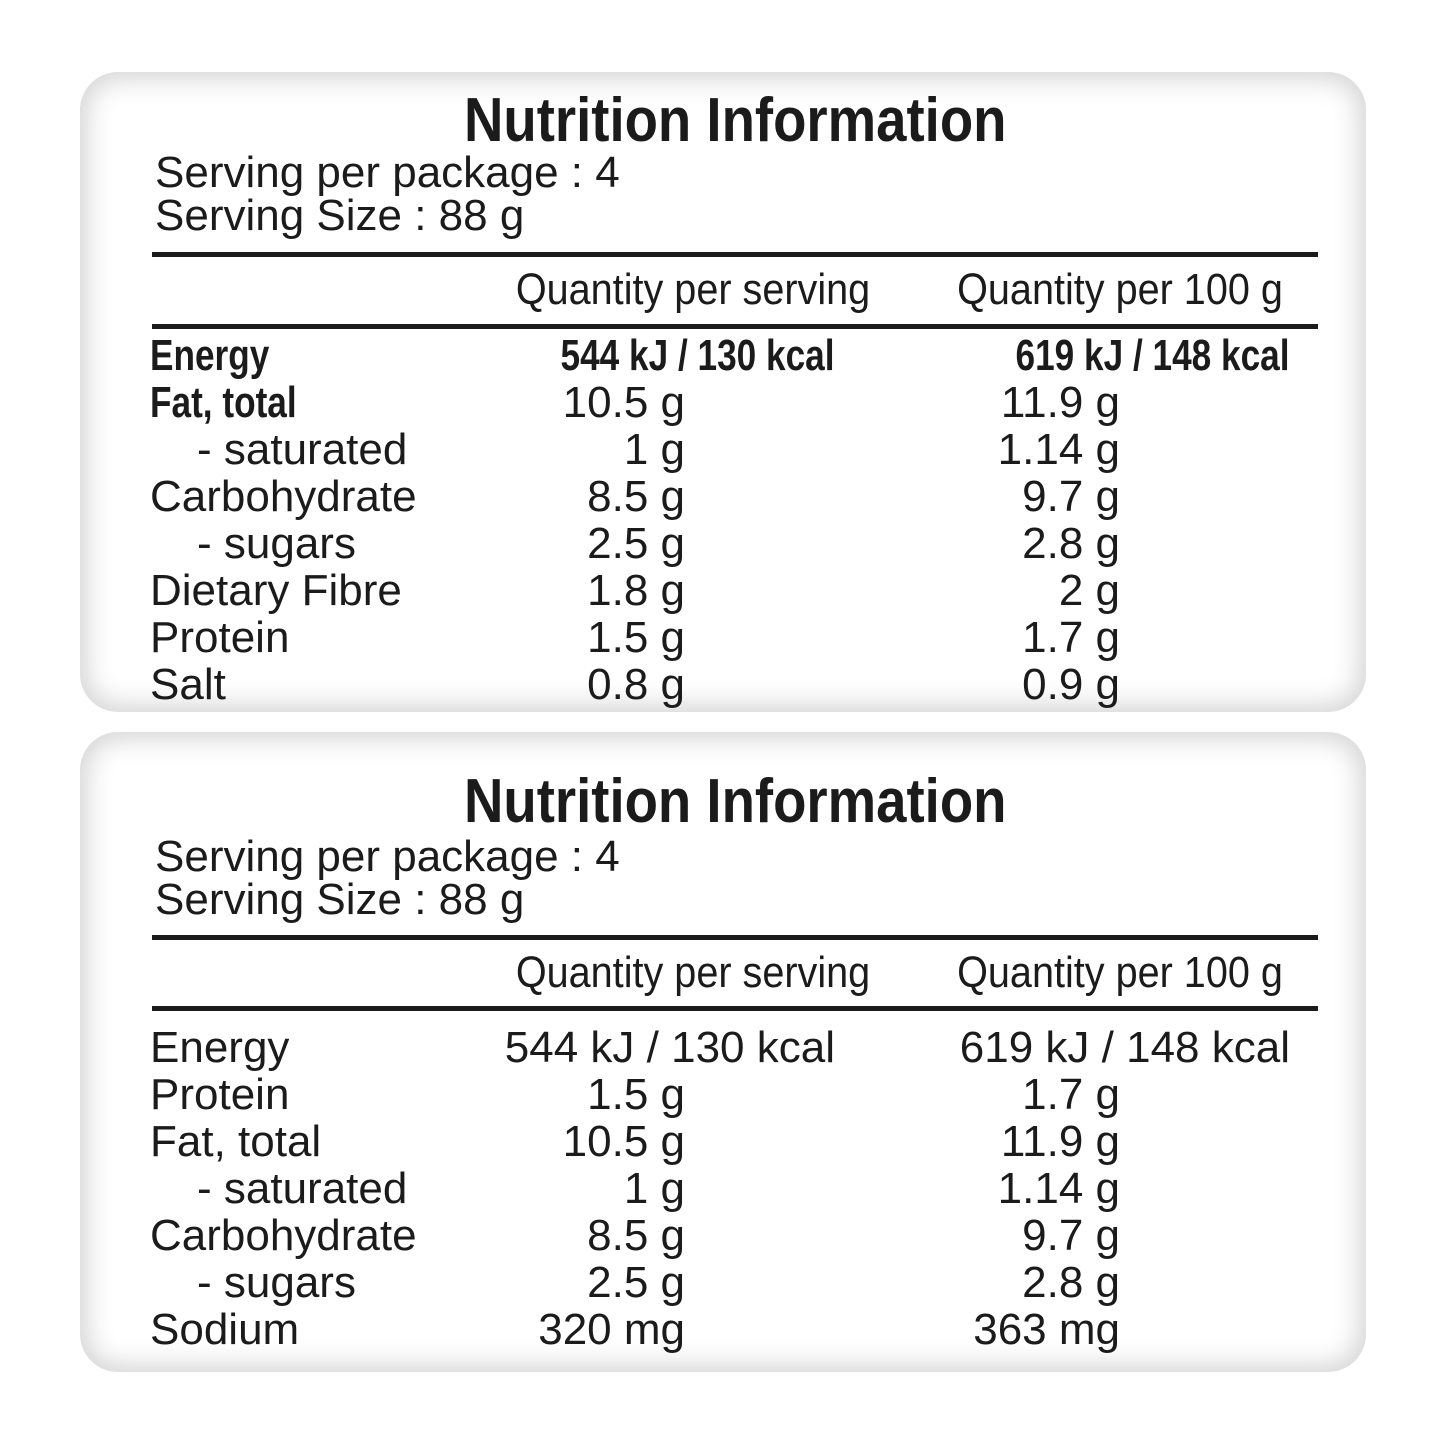 The image size is (1445, 1445). What do you see at coordinates (636, 684) in the screenshot?
I see `nutrient-value-per-serving: 0.8 g` at bounding box center [636, 684].